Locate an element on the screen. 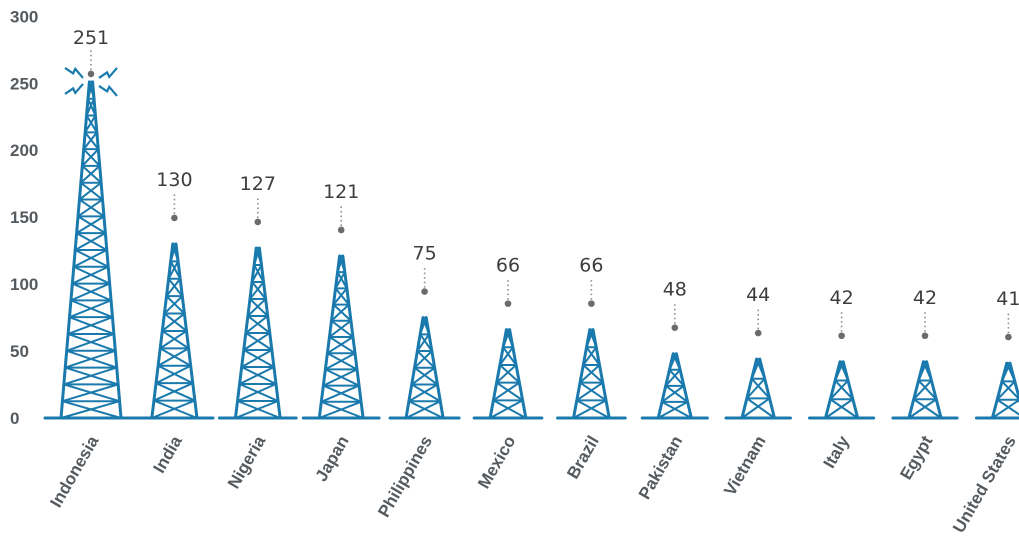 The height and width of the screenshot is (556, 1019). value-label: 127 is located at coordinates (258, 184).